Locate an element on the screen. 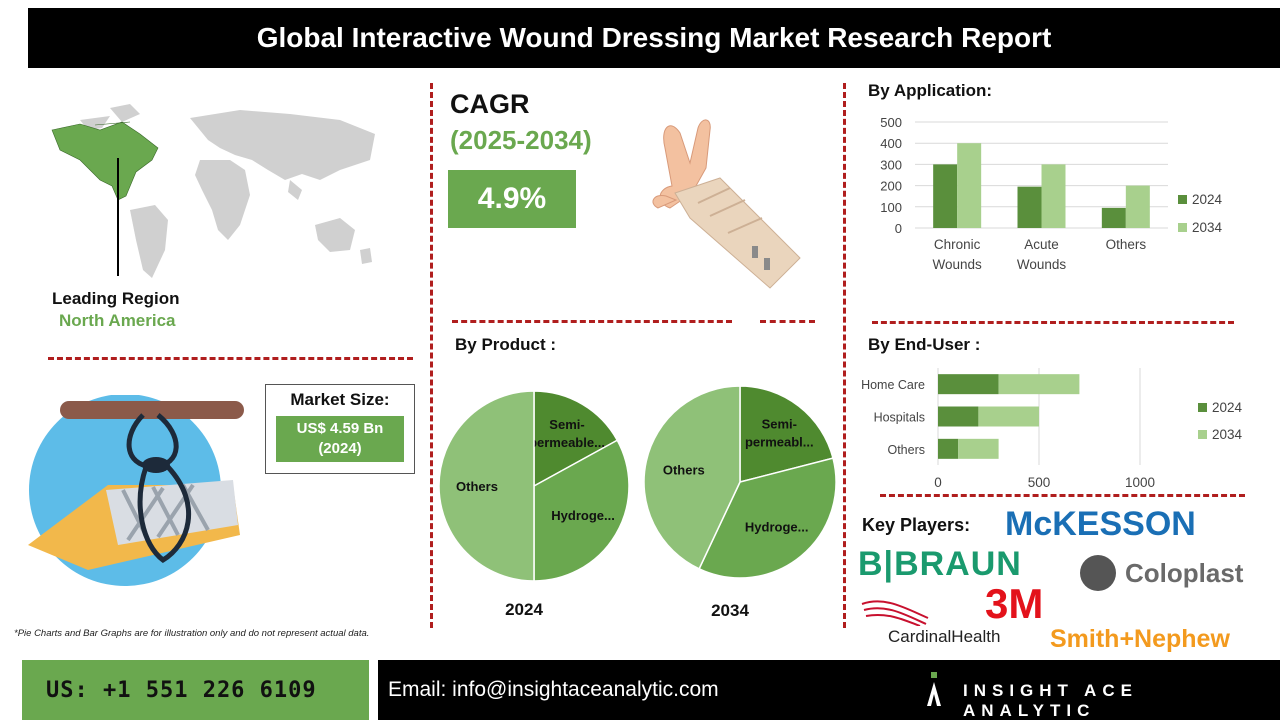 This screenshot has width=1280, height=721. footer-email: Email: info@insightaceanalytic.com is located at coordinates (553, 689).